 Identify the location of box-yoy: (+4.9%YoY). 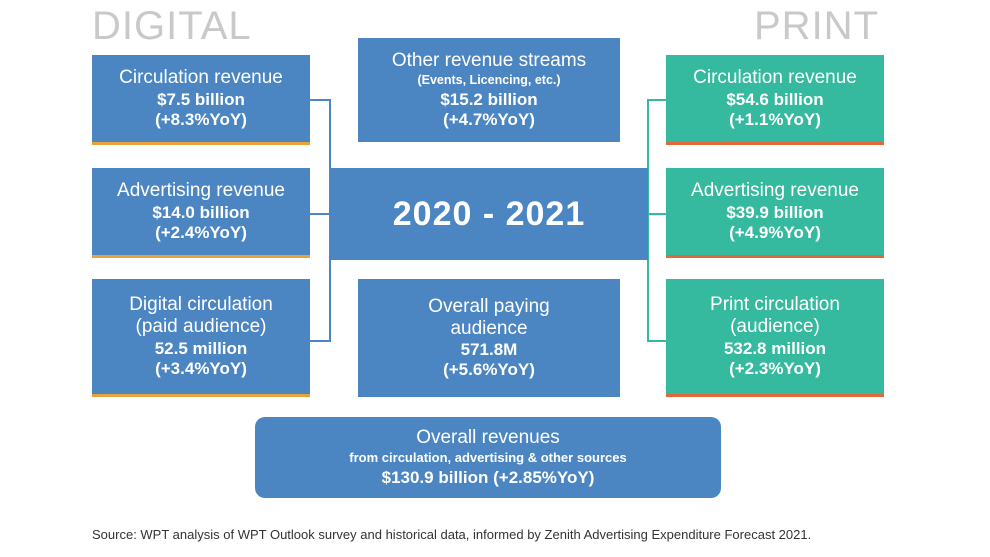
(775, 232).